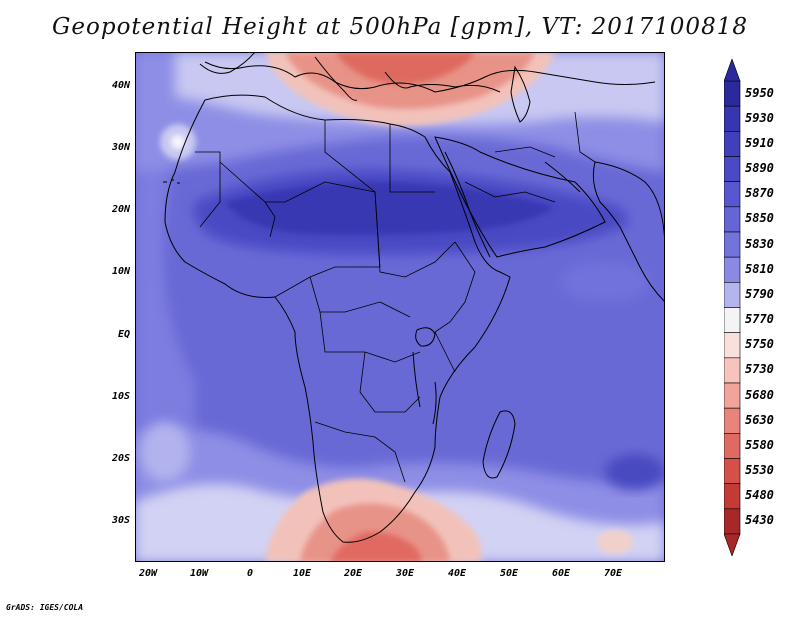  Describe the element at coordinates (562, 177) in the screenshot. I see `persian-gulf-coastline` at that location.